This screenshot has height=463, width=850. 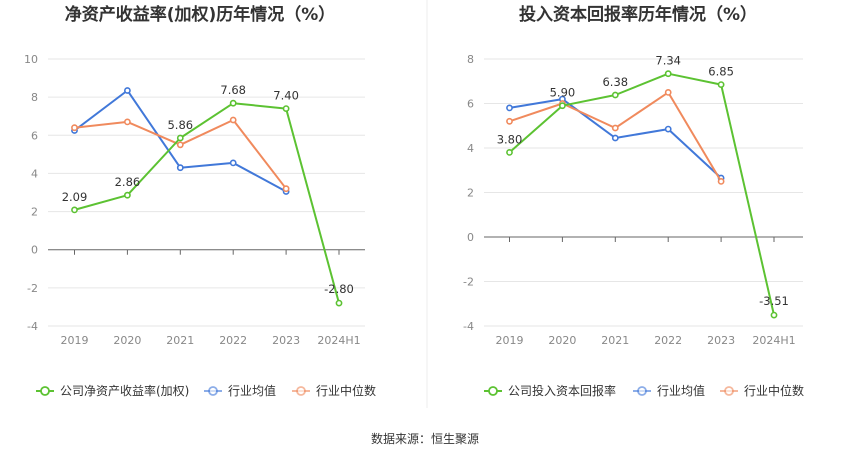 I want to click on data-label: 5.90, so click(x=563, y=93).